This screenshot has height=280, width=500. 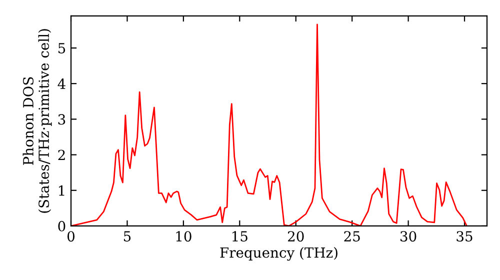 I want to click on y-tick-label: 1, so click(x=61, y=190).